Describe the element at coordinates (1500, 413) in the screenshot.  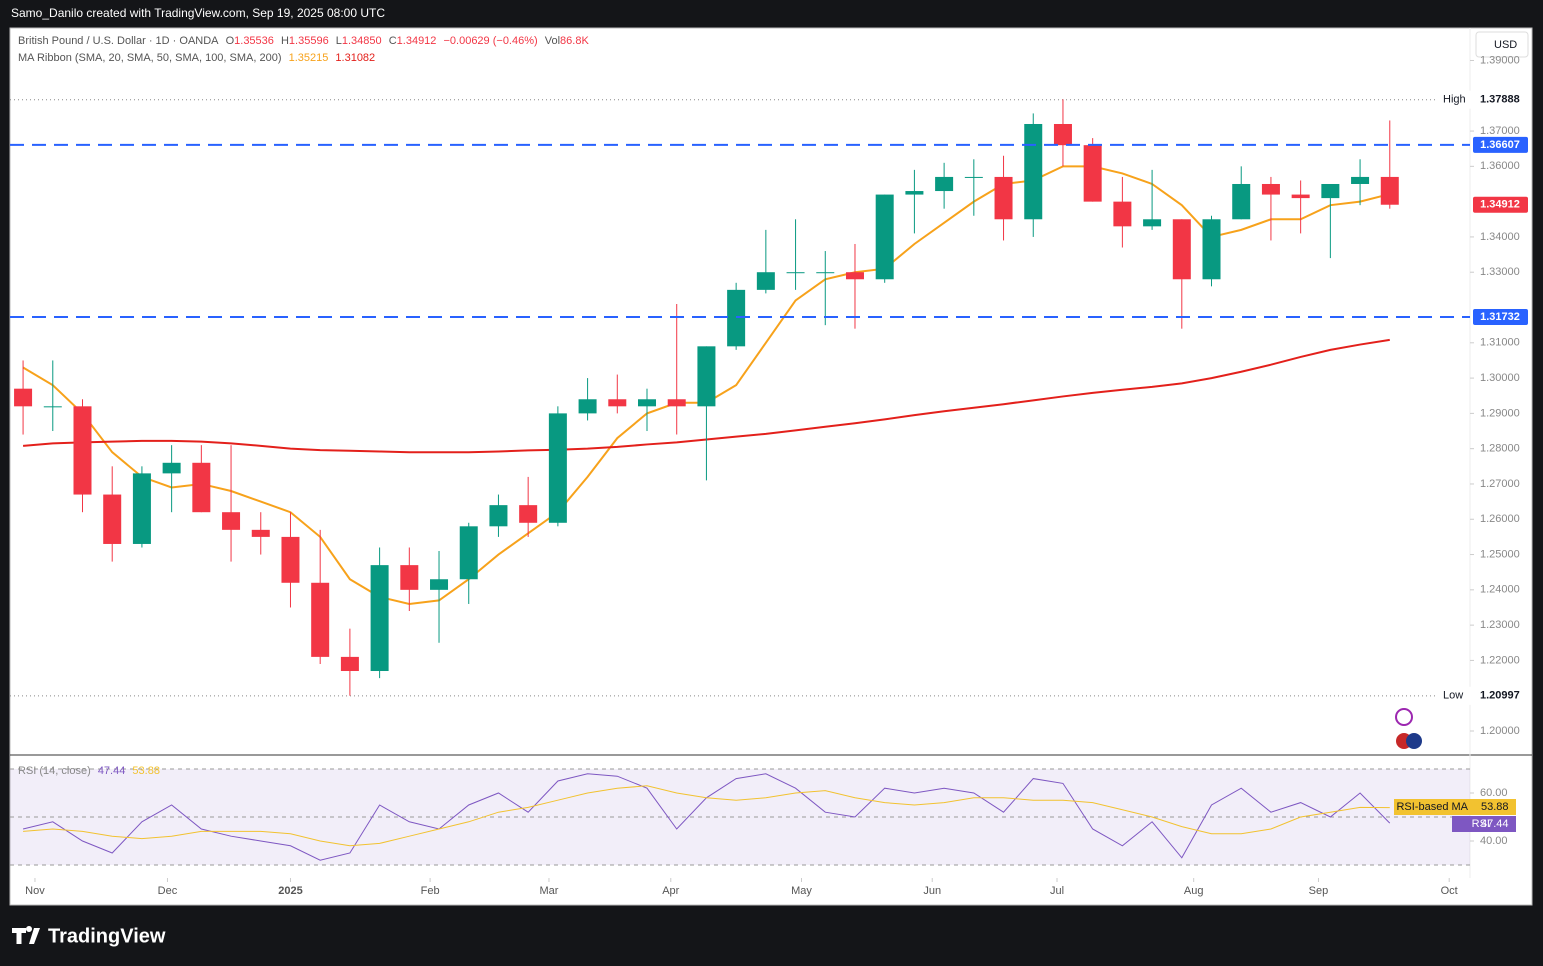
I see `y-tick-label: 1.29000` at that location.